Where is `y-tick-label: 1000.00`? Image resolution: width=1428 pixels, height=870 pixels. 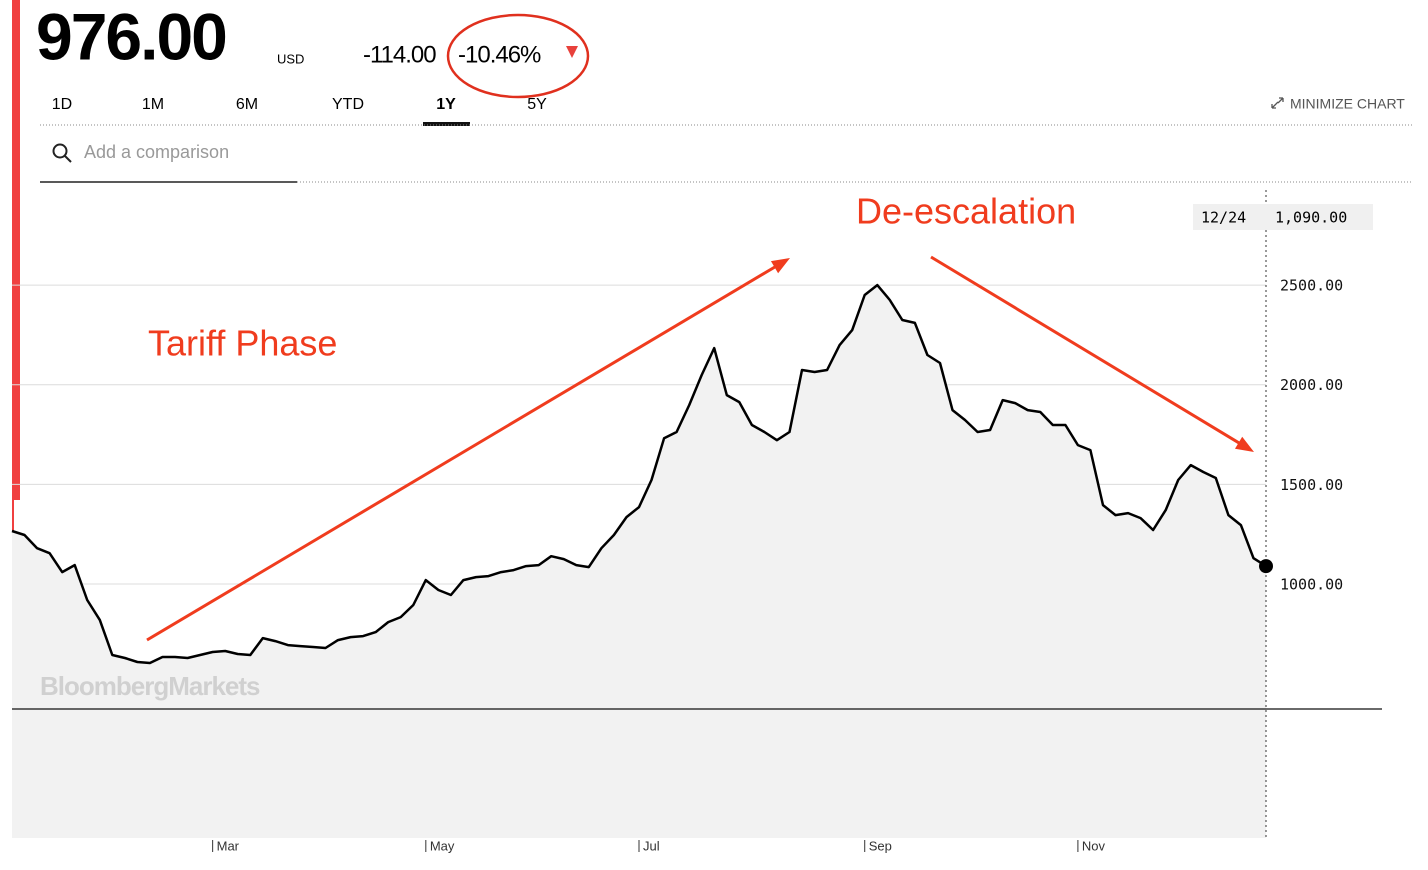 y-tick-label: 1000.00 is located at coordinates (1311, 585).